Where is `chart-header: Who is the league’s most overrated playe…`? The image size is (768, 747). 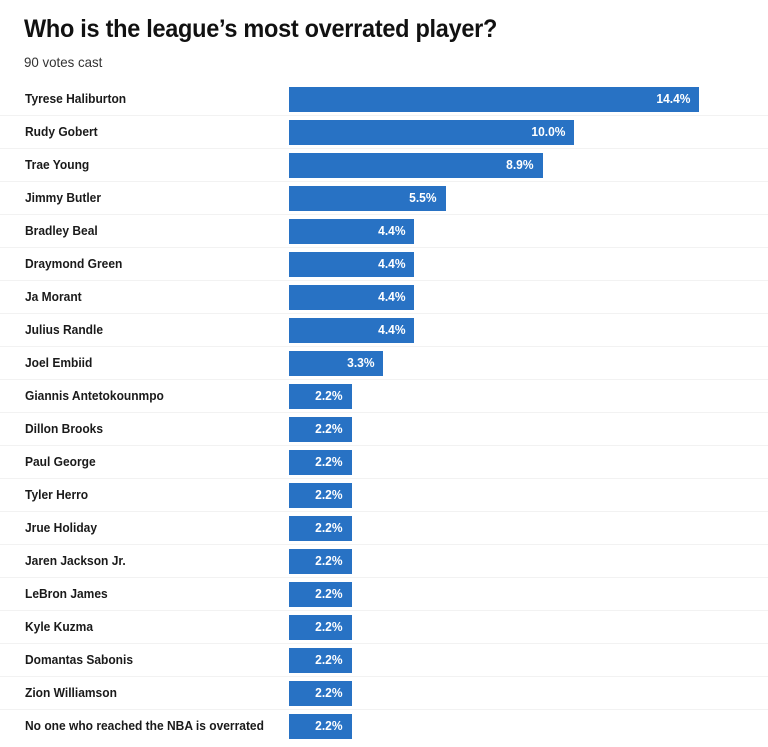
chart-header: Who is the league’s most overrated playe… is located at coordinates (384, 35).